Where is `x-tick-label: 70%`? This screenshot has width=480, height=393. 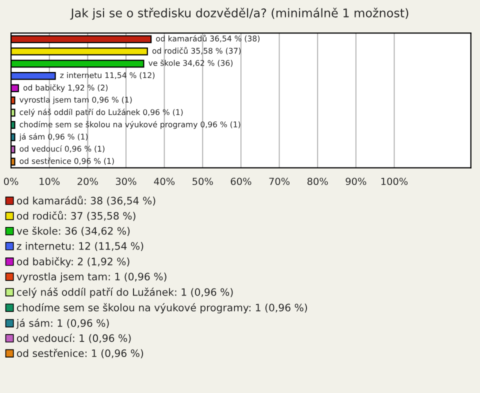
x-tick-label: 70% is located at coordinates (279, 182).